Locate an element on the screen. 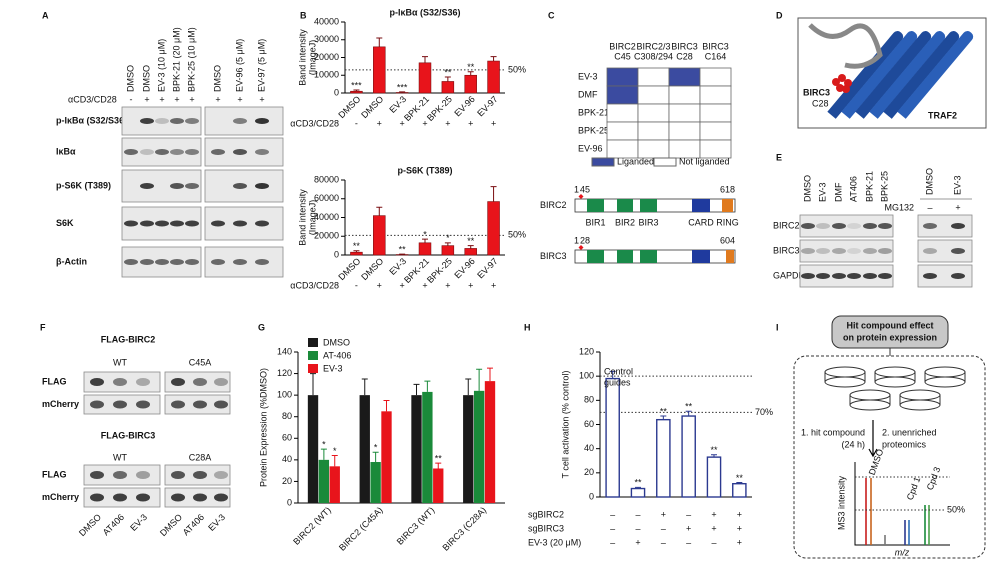  row-label: p-IκBα (S32/S36) is located at coordinates (91, 120).